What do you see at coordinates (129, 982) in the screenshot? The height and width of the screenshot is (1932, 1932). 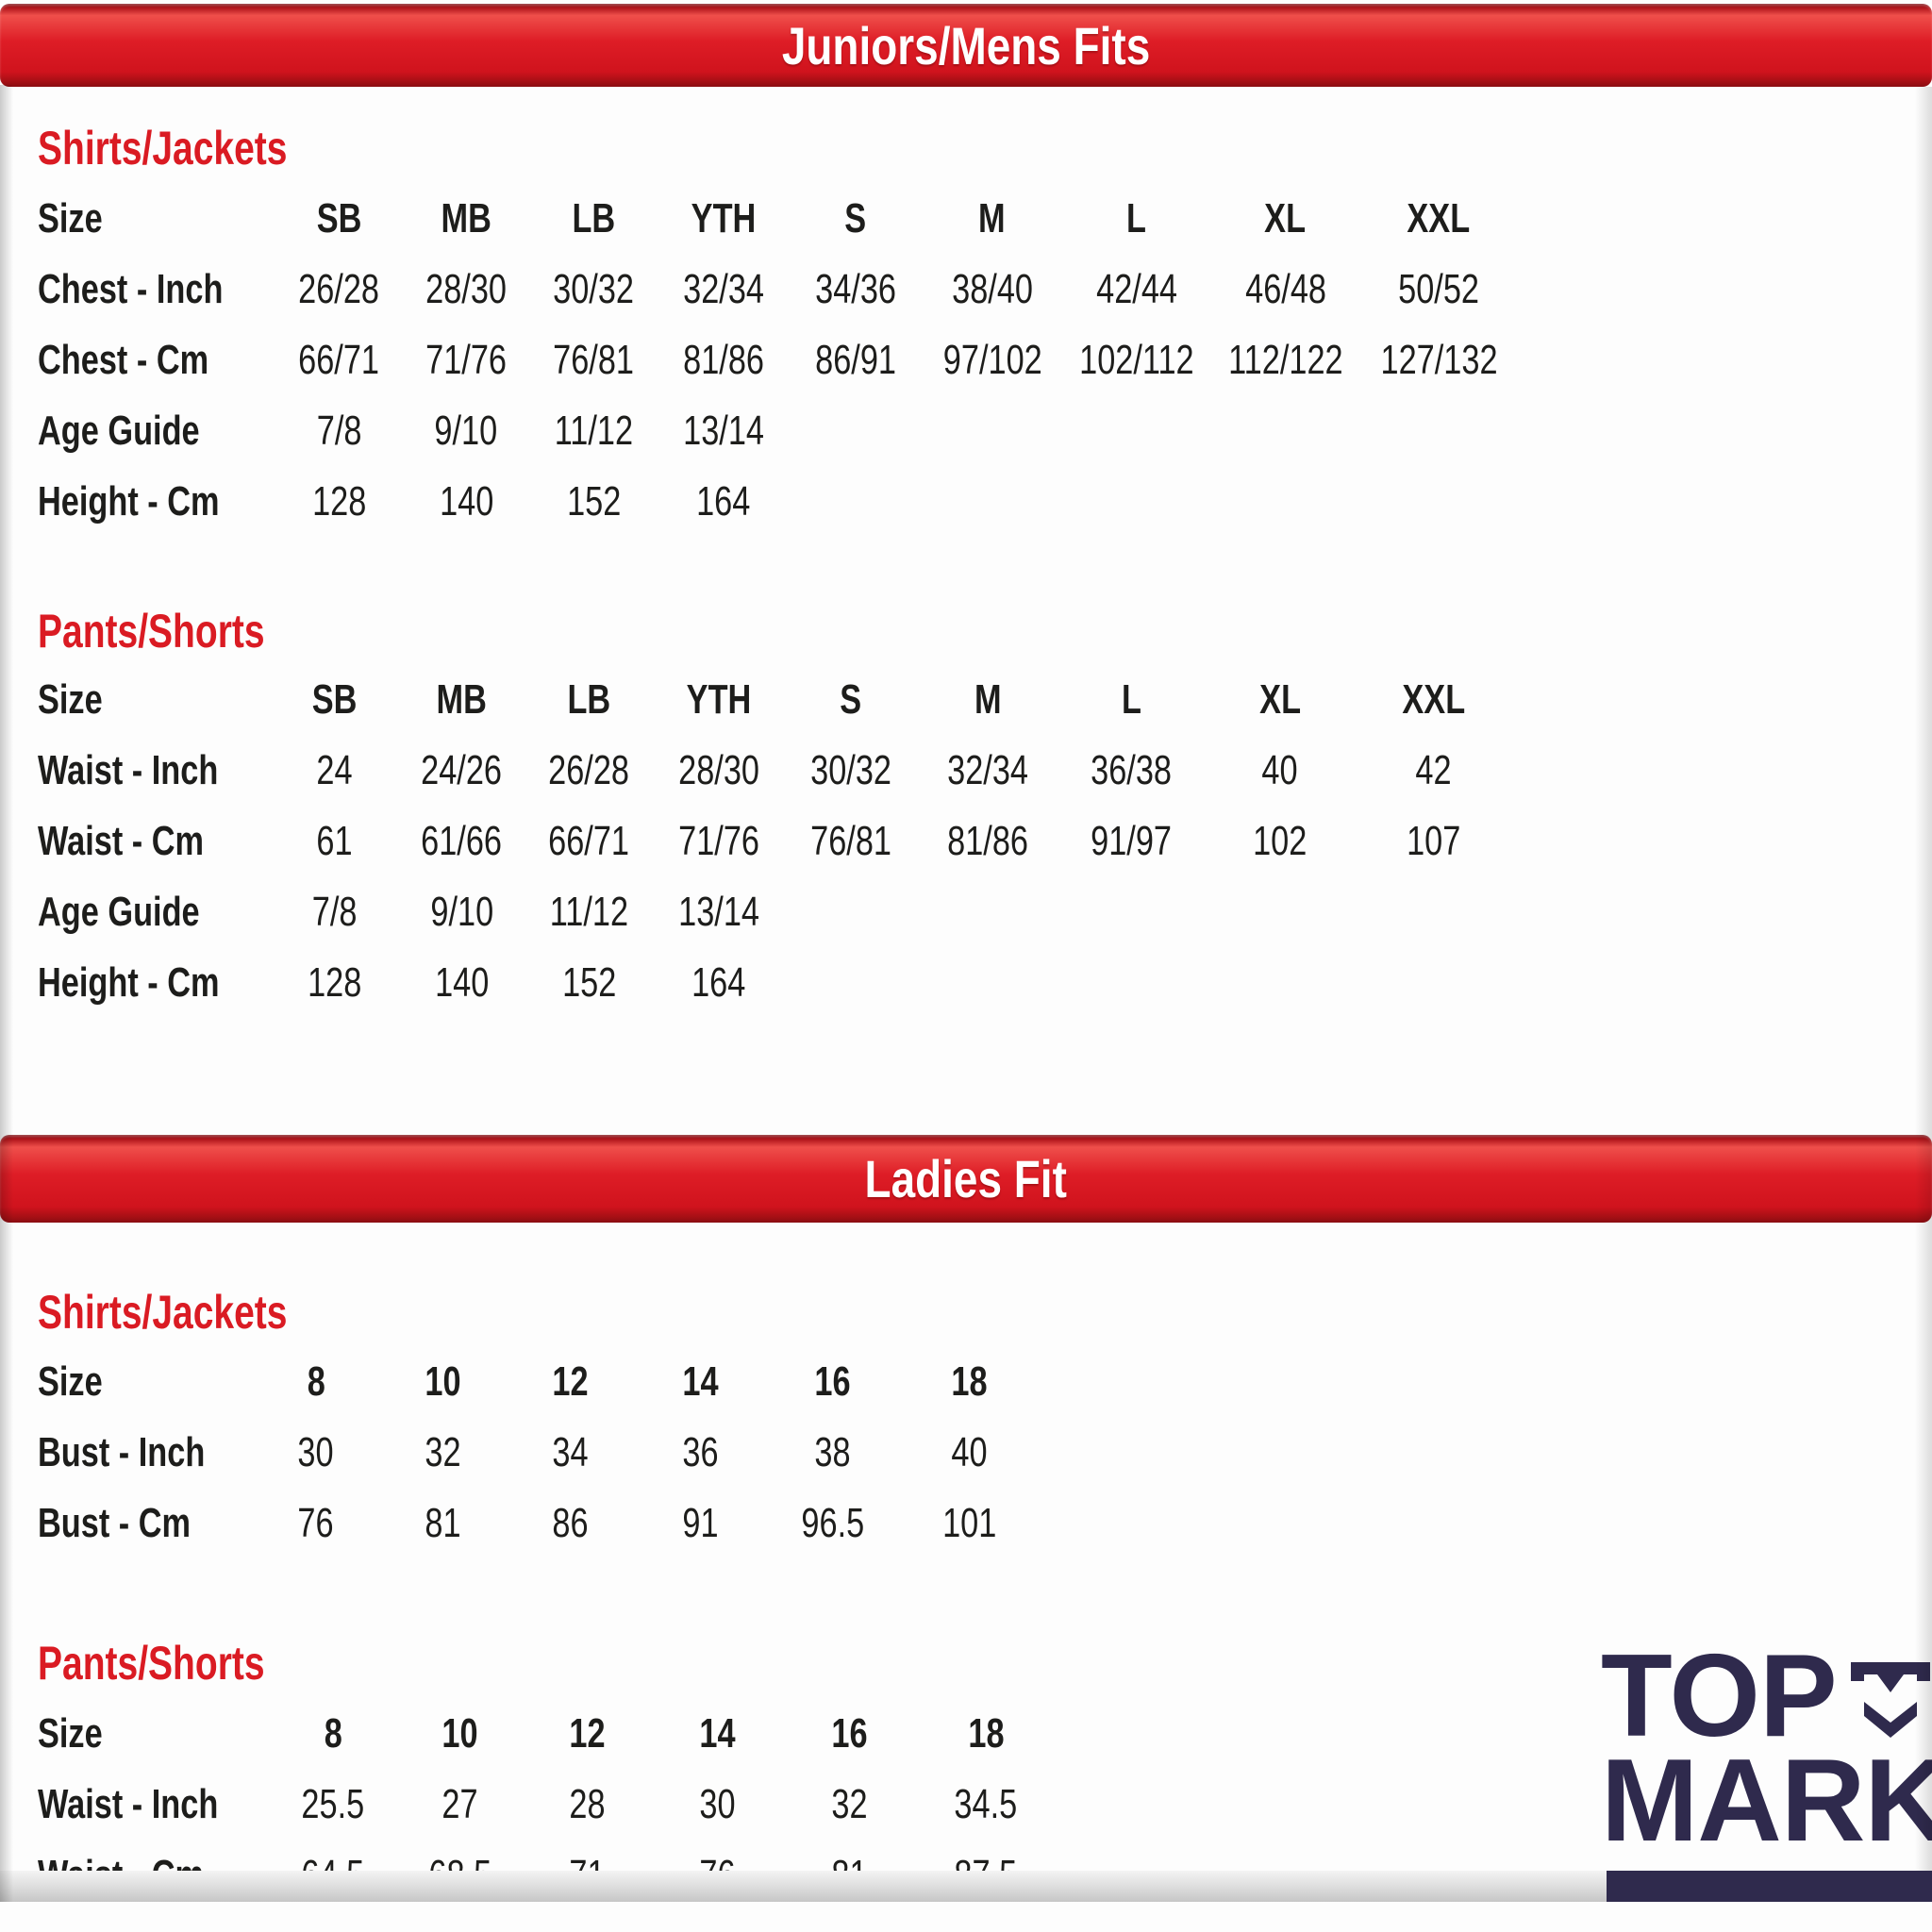 I see `row-label-text: Height - Cm` at bounding box center [129, 982].